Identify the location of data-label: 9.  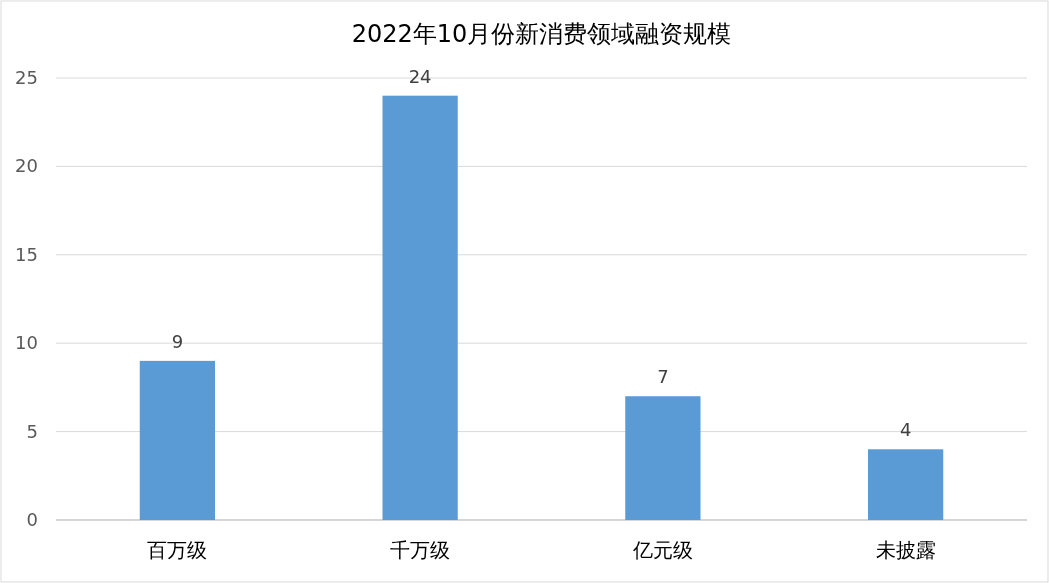
(177, 341).